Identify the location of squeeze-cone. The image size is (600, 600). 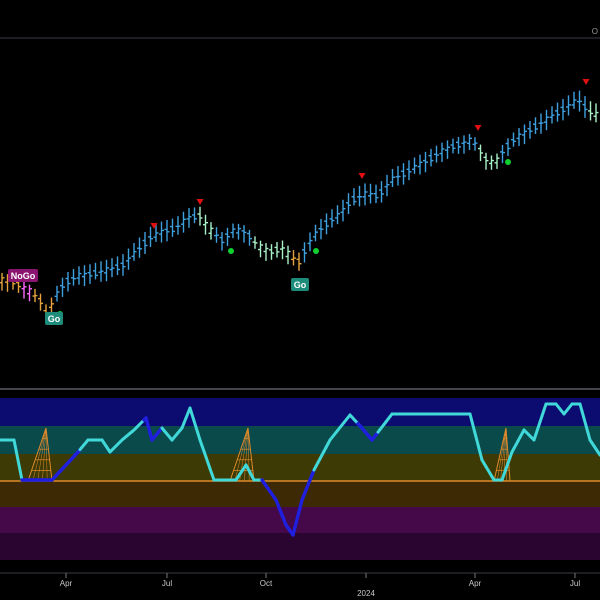
(40, 454).